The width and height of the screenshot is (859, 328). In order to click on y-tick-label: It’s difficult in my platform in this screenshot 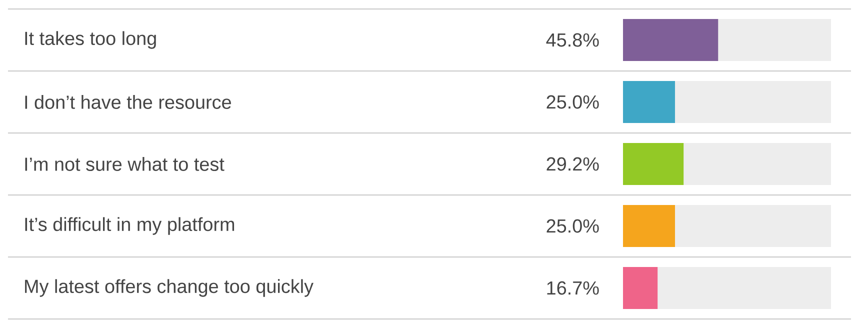, I will do `click(129, 226)`.